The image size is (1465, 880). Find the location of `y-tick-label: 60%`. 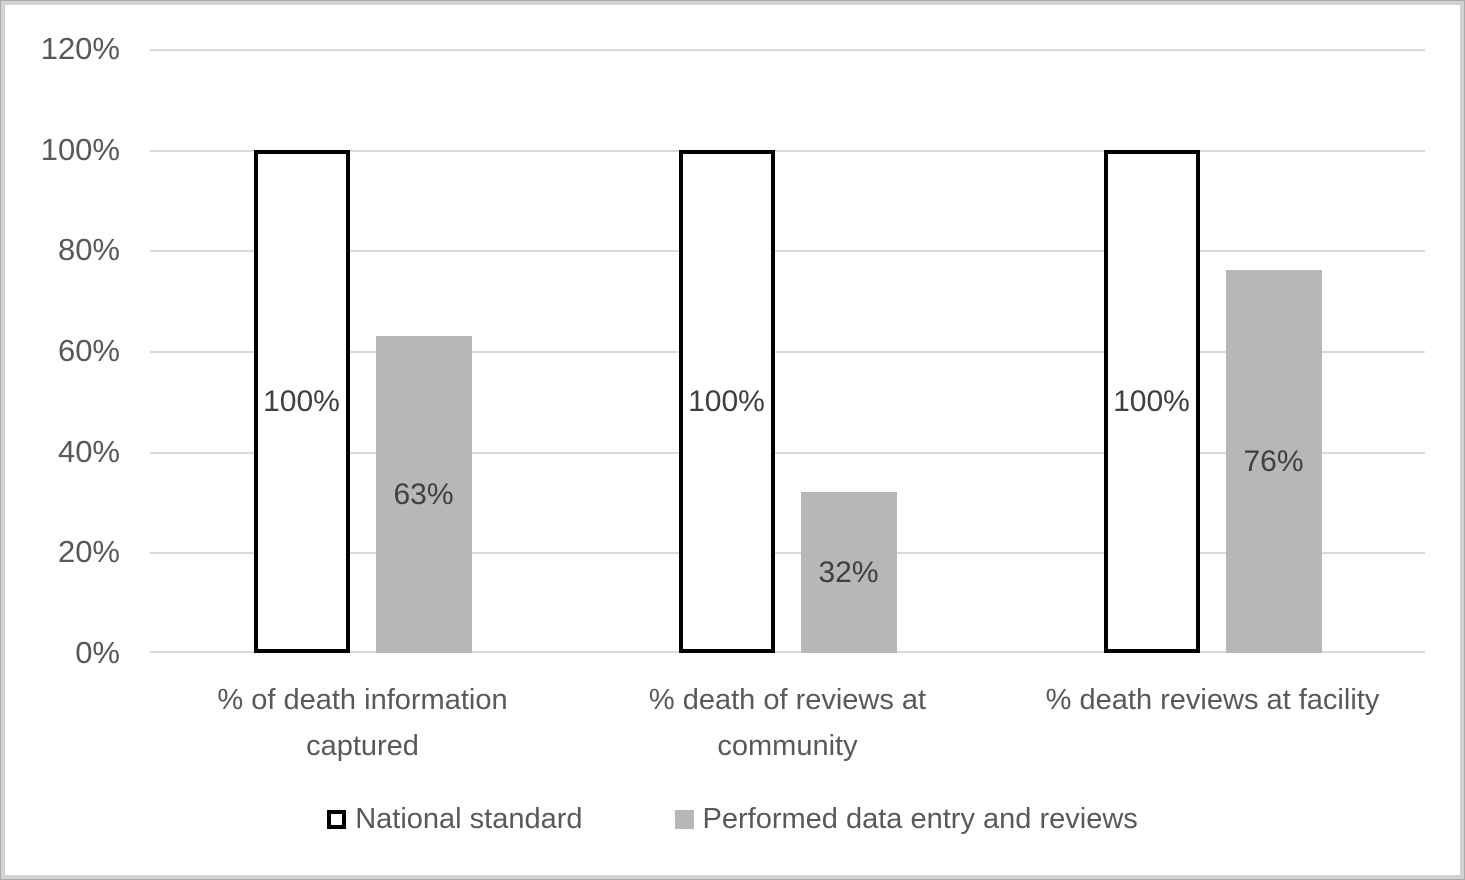

y-tick-label: 60% is located at coordinates (88, 350).